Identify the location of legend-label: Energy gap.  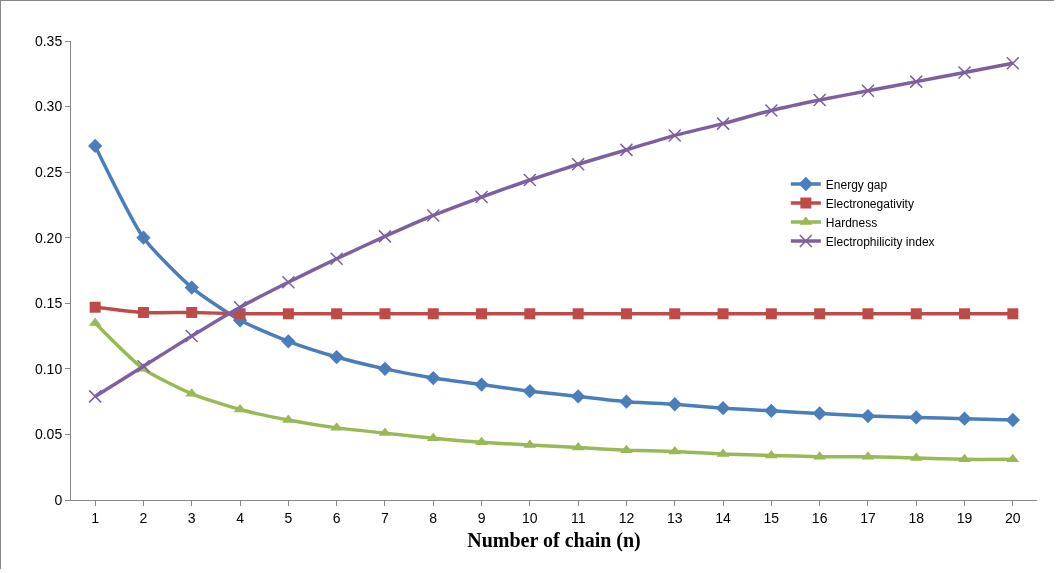
(856, 184).